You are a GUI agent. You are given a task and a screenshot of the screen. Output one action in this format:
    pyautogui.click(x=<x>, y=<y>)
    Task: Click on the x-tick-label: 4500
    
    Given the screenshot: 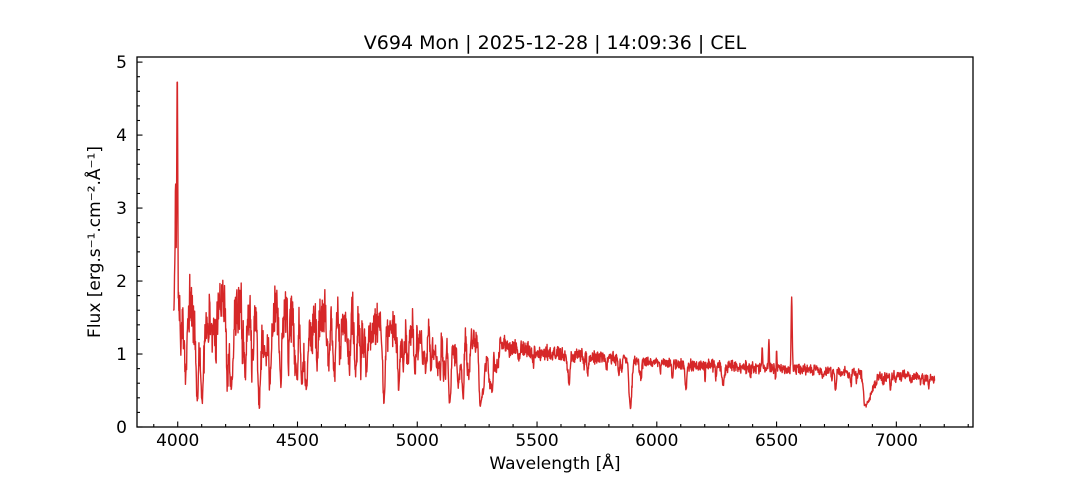 What is the action you would take?
    pyautogui.click(x=297, y=441)
    